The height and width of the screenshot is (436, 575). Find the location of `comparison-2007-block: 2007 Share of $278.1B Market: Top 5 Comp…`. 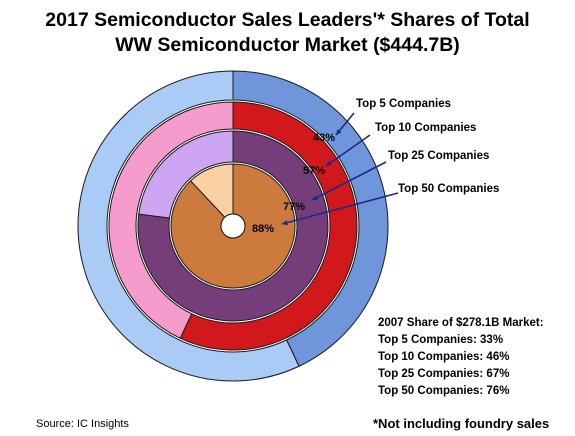

comparison-2007-block: 2007 Share of $278.1B Market: Top 5 Comp… is located at coordinates (461, 357).